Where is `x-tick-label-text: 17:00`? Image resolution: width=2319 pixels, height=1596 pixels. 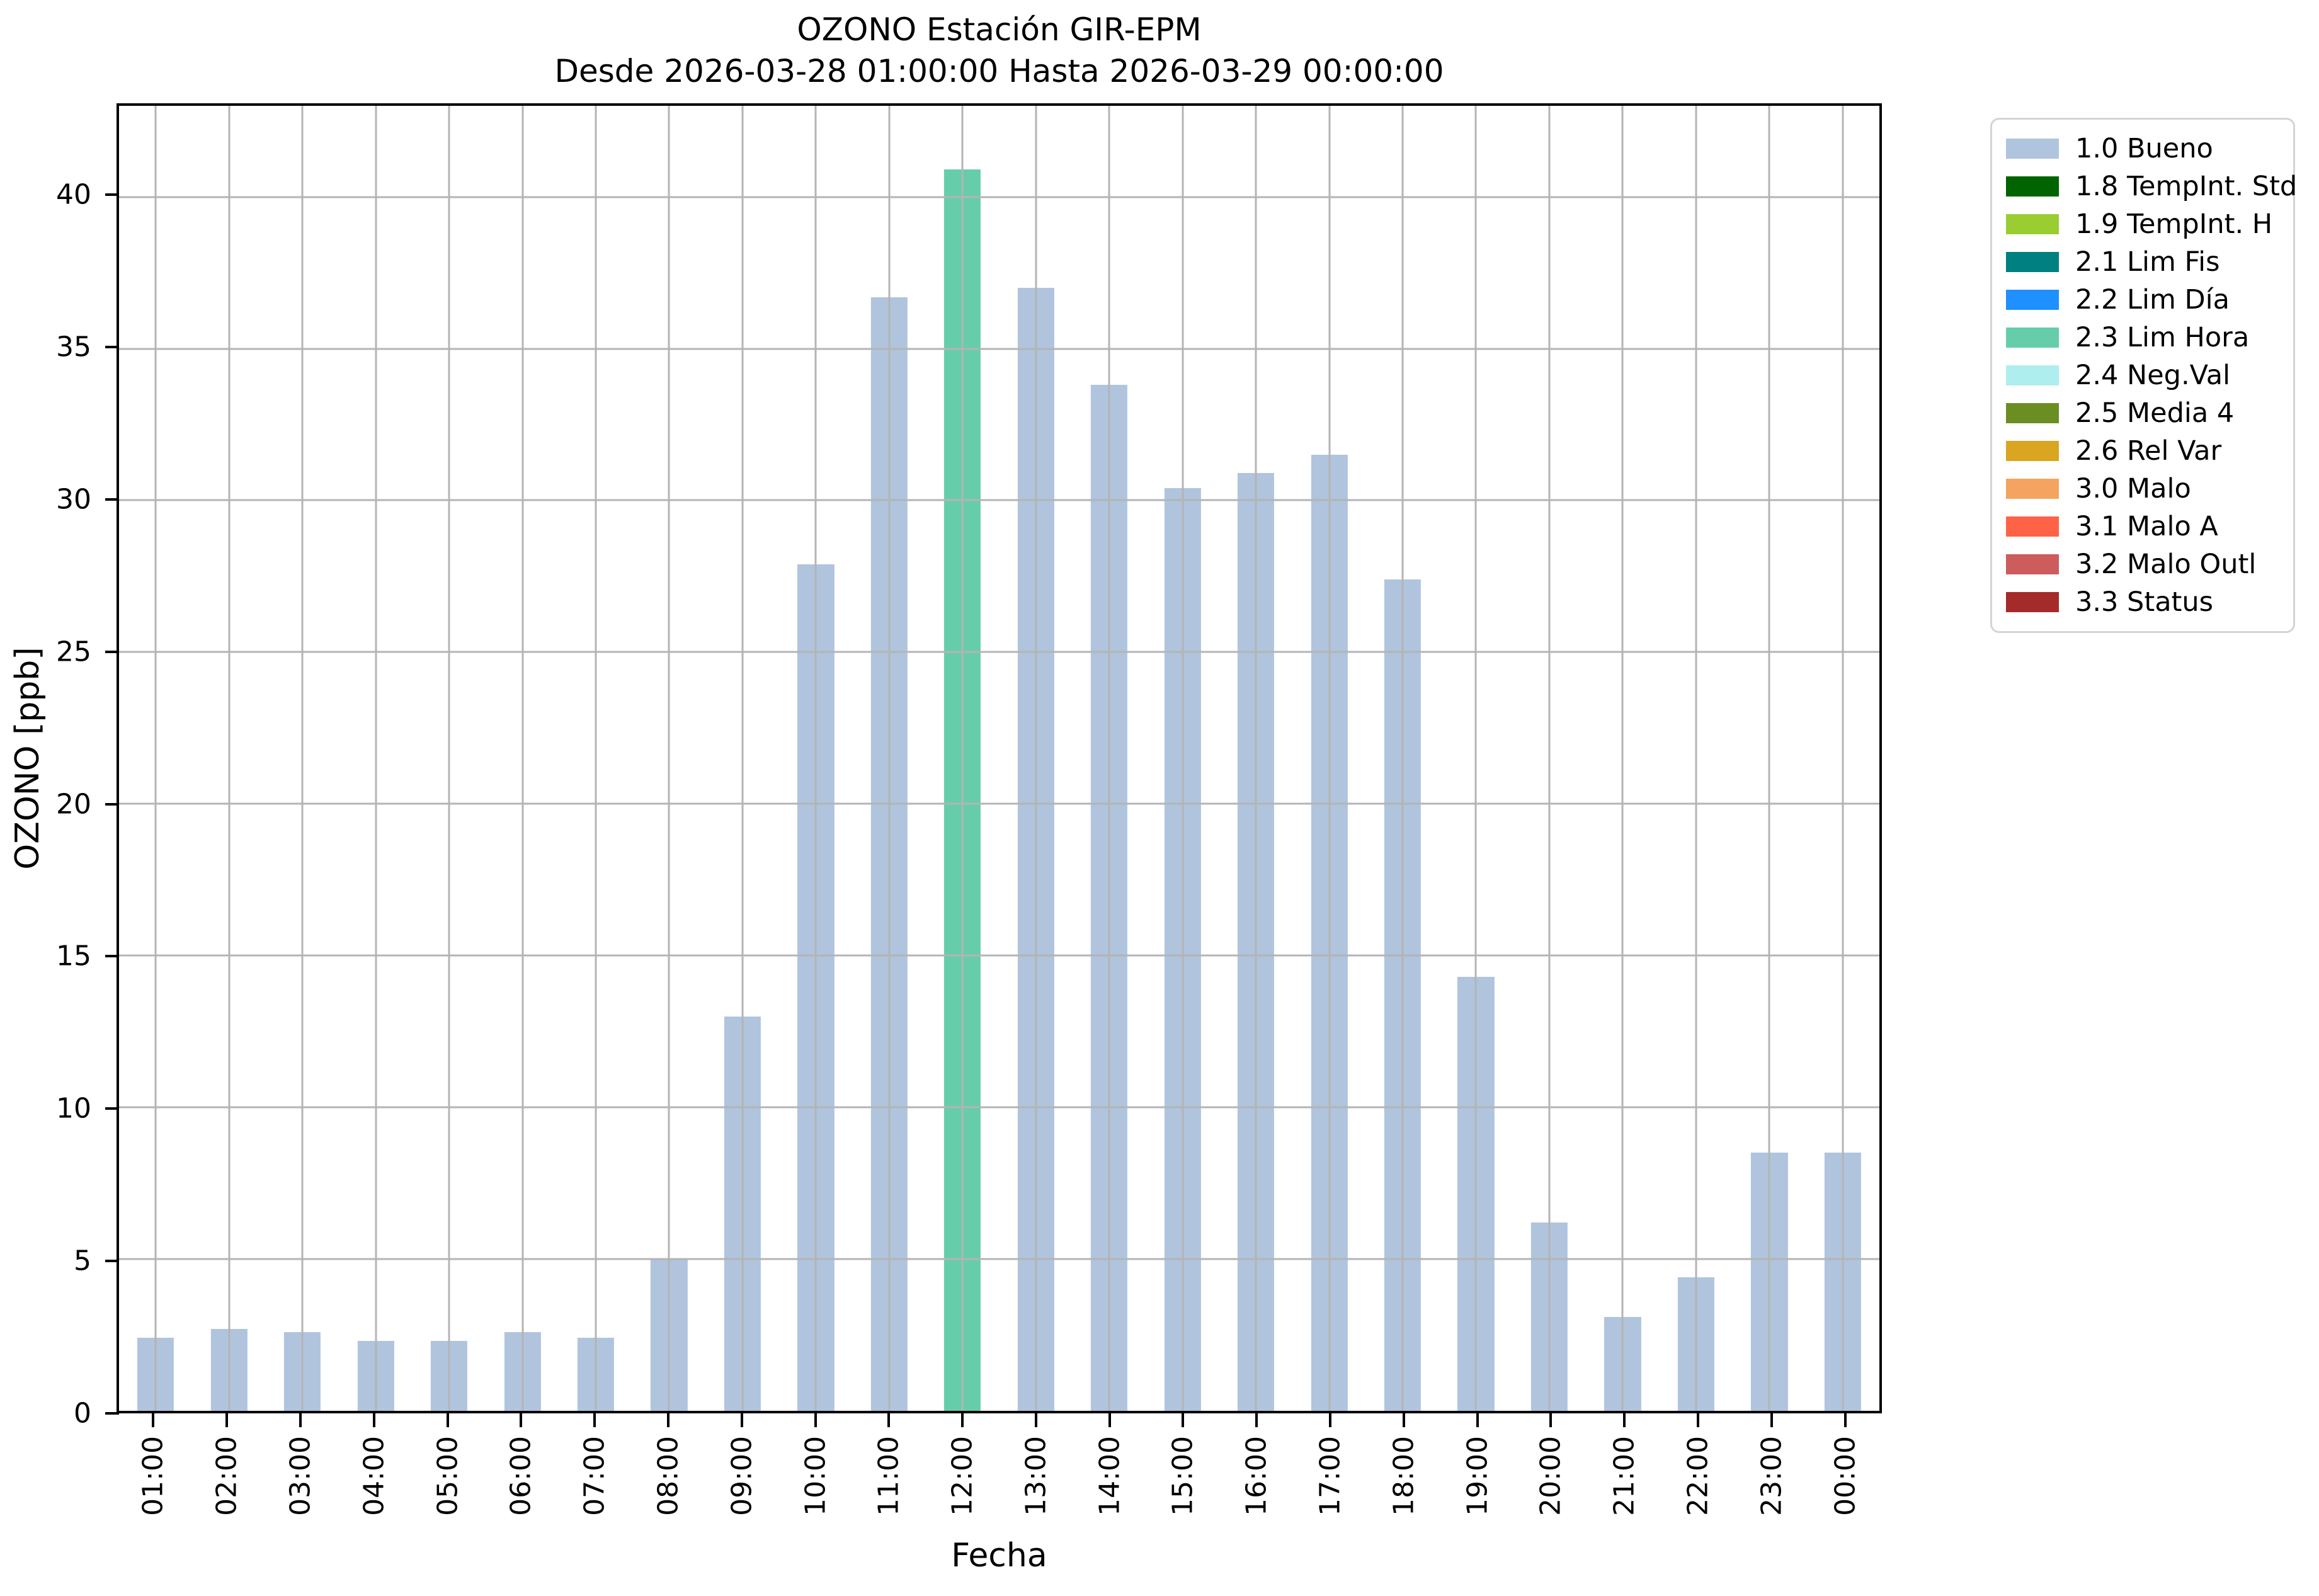
x-tick-label-text: 17:00 is located at coordinates (1330, 1476).